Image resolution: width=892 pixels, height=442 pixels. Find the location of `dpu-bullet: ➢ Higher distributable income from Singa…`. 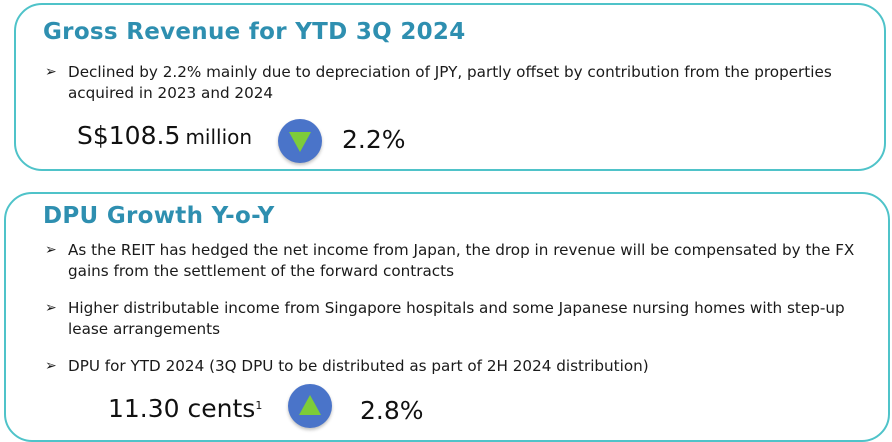

dpu-bullet: ➢ Higher distributable income from Singa… is located at coordinates (466, 319).